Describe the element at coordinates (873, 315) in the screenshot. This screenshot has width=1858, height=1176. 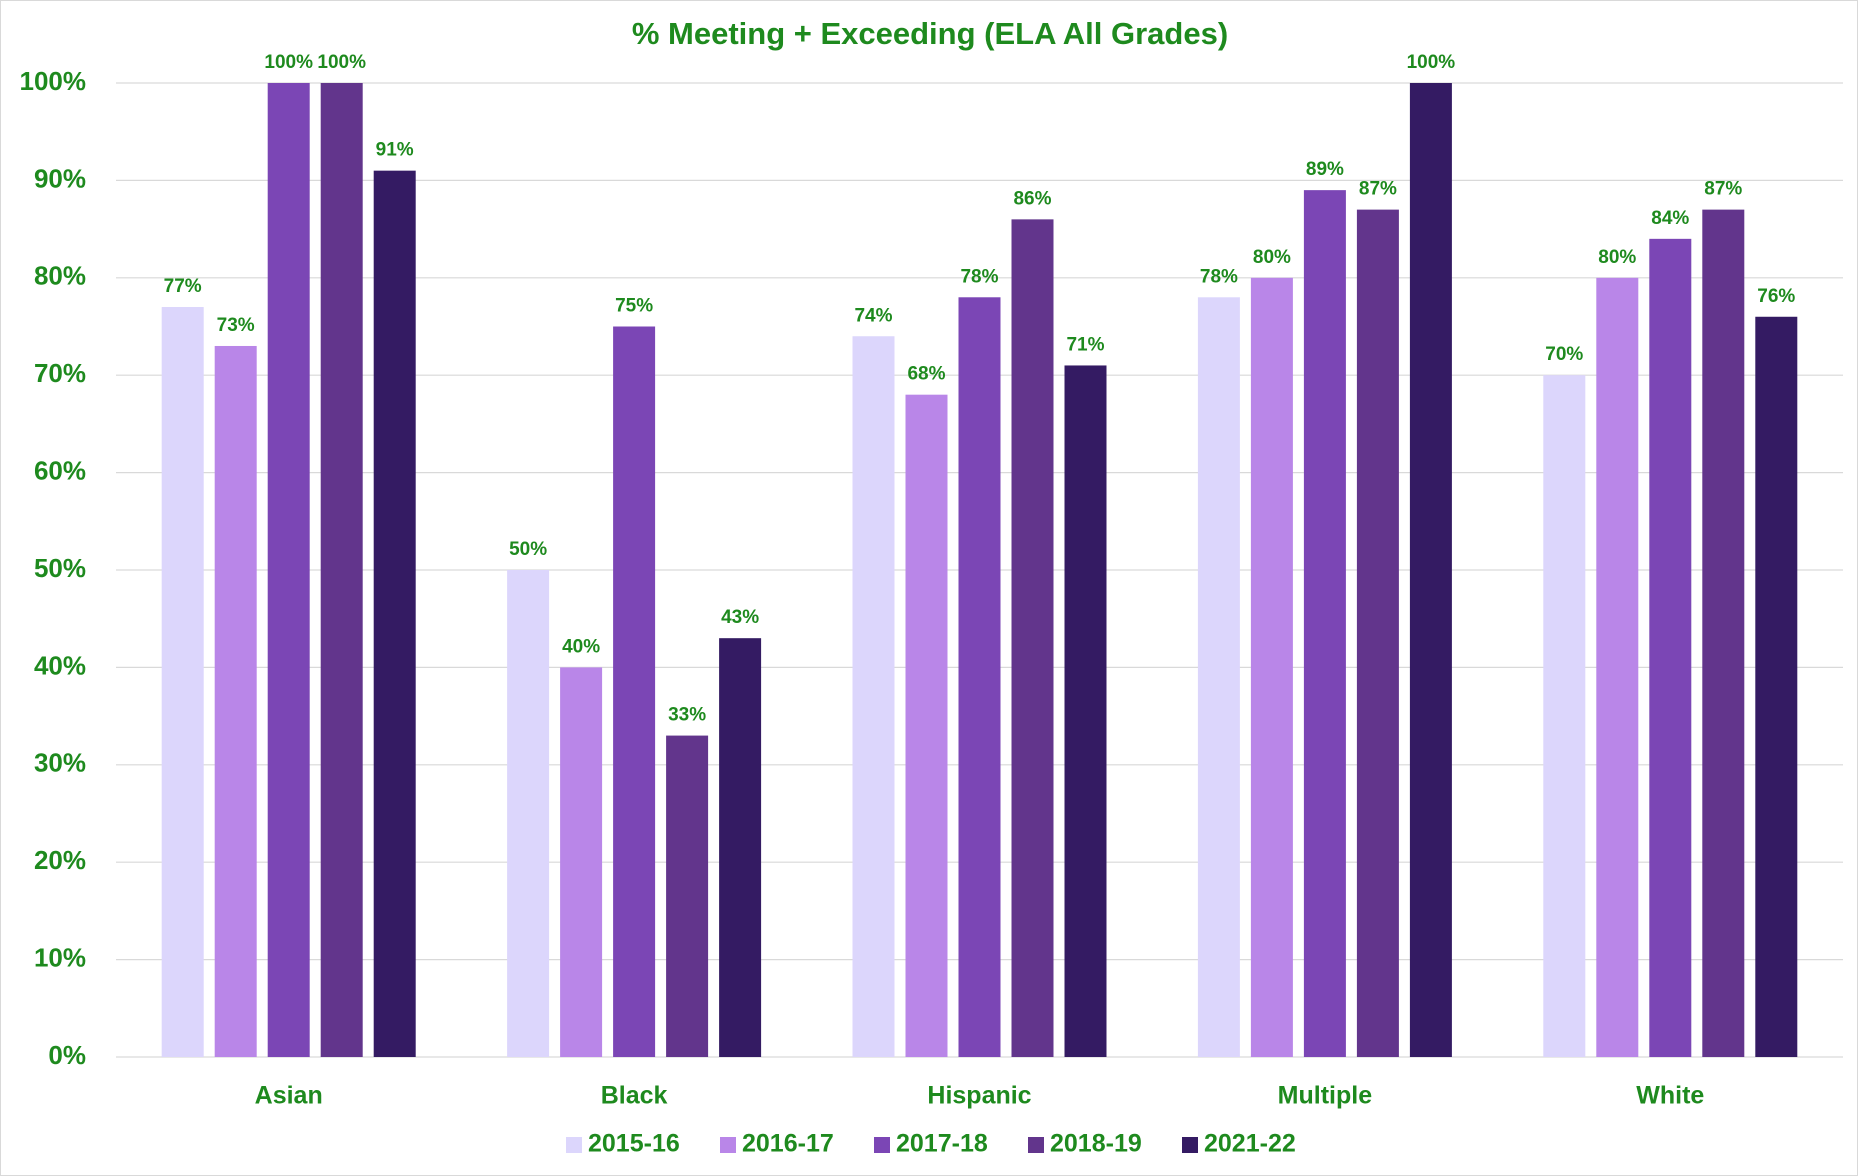
I see `data-label: 74%` at that location.